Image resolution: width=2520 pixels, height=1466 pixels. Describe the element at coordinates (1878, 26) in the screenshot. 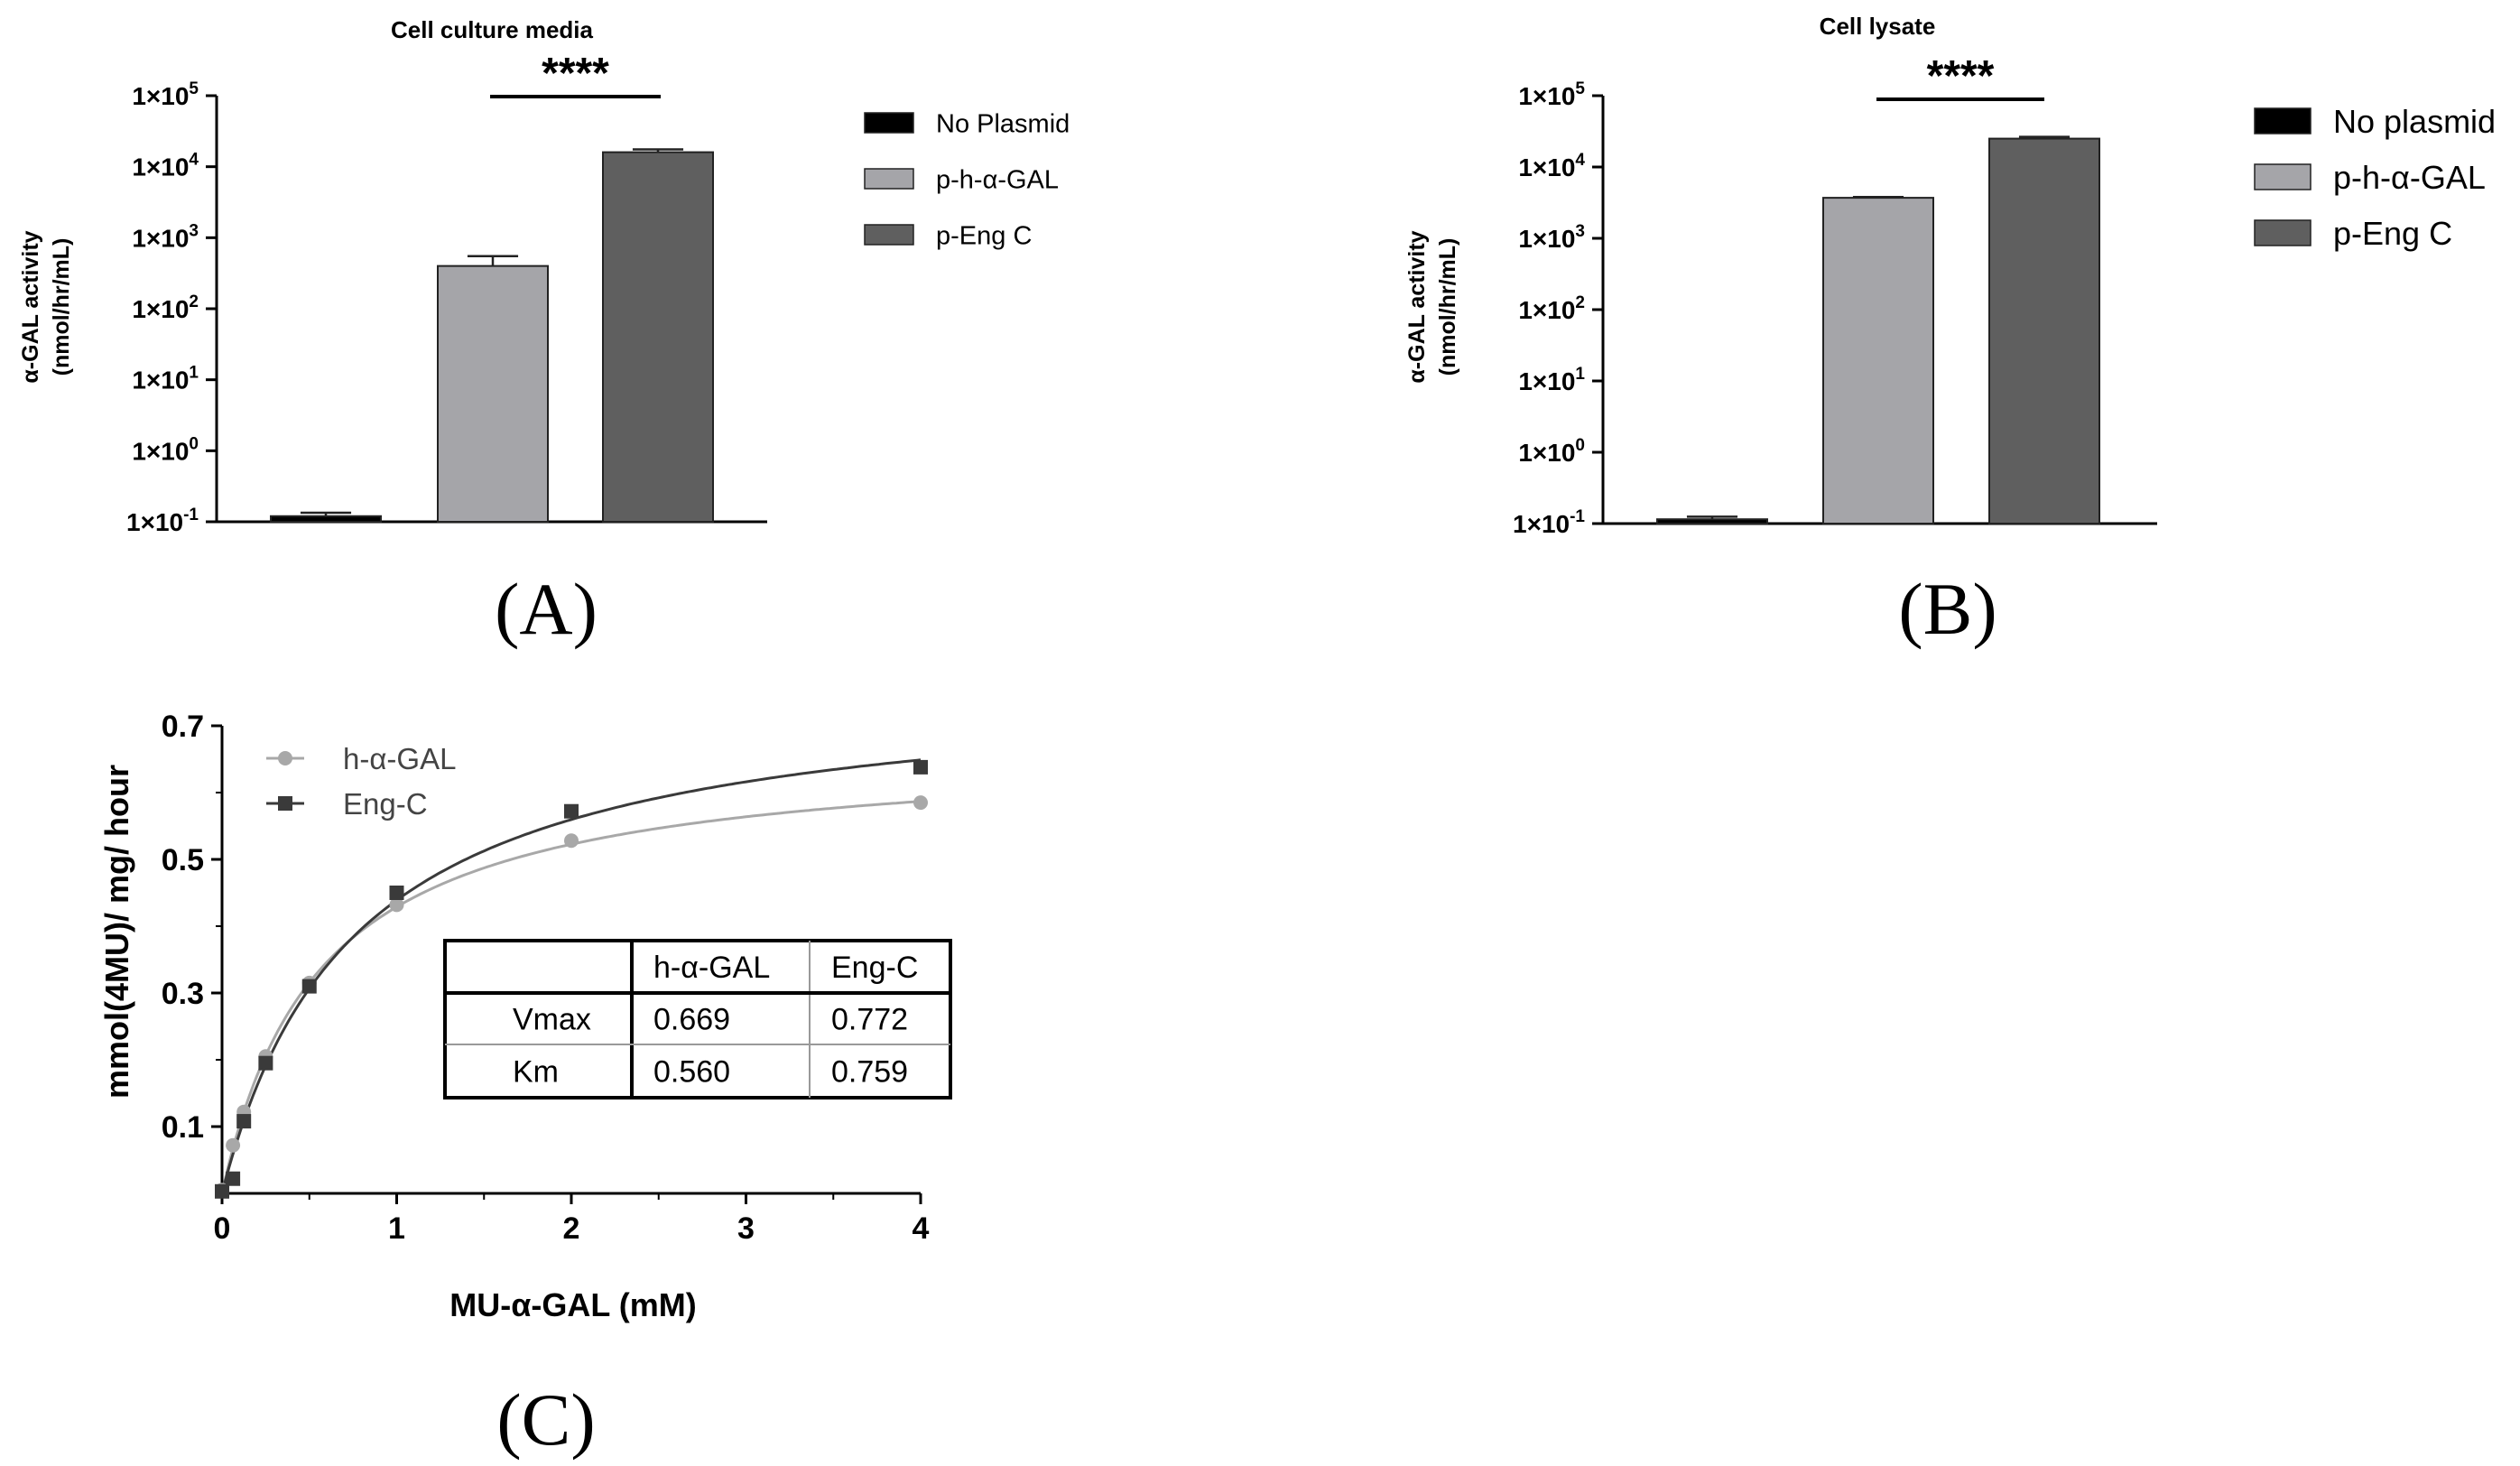

I see `chart-b-title: Cell lysate` at that location.